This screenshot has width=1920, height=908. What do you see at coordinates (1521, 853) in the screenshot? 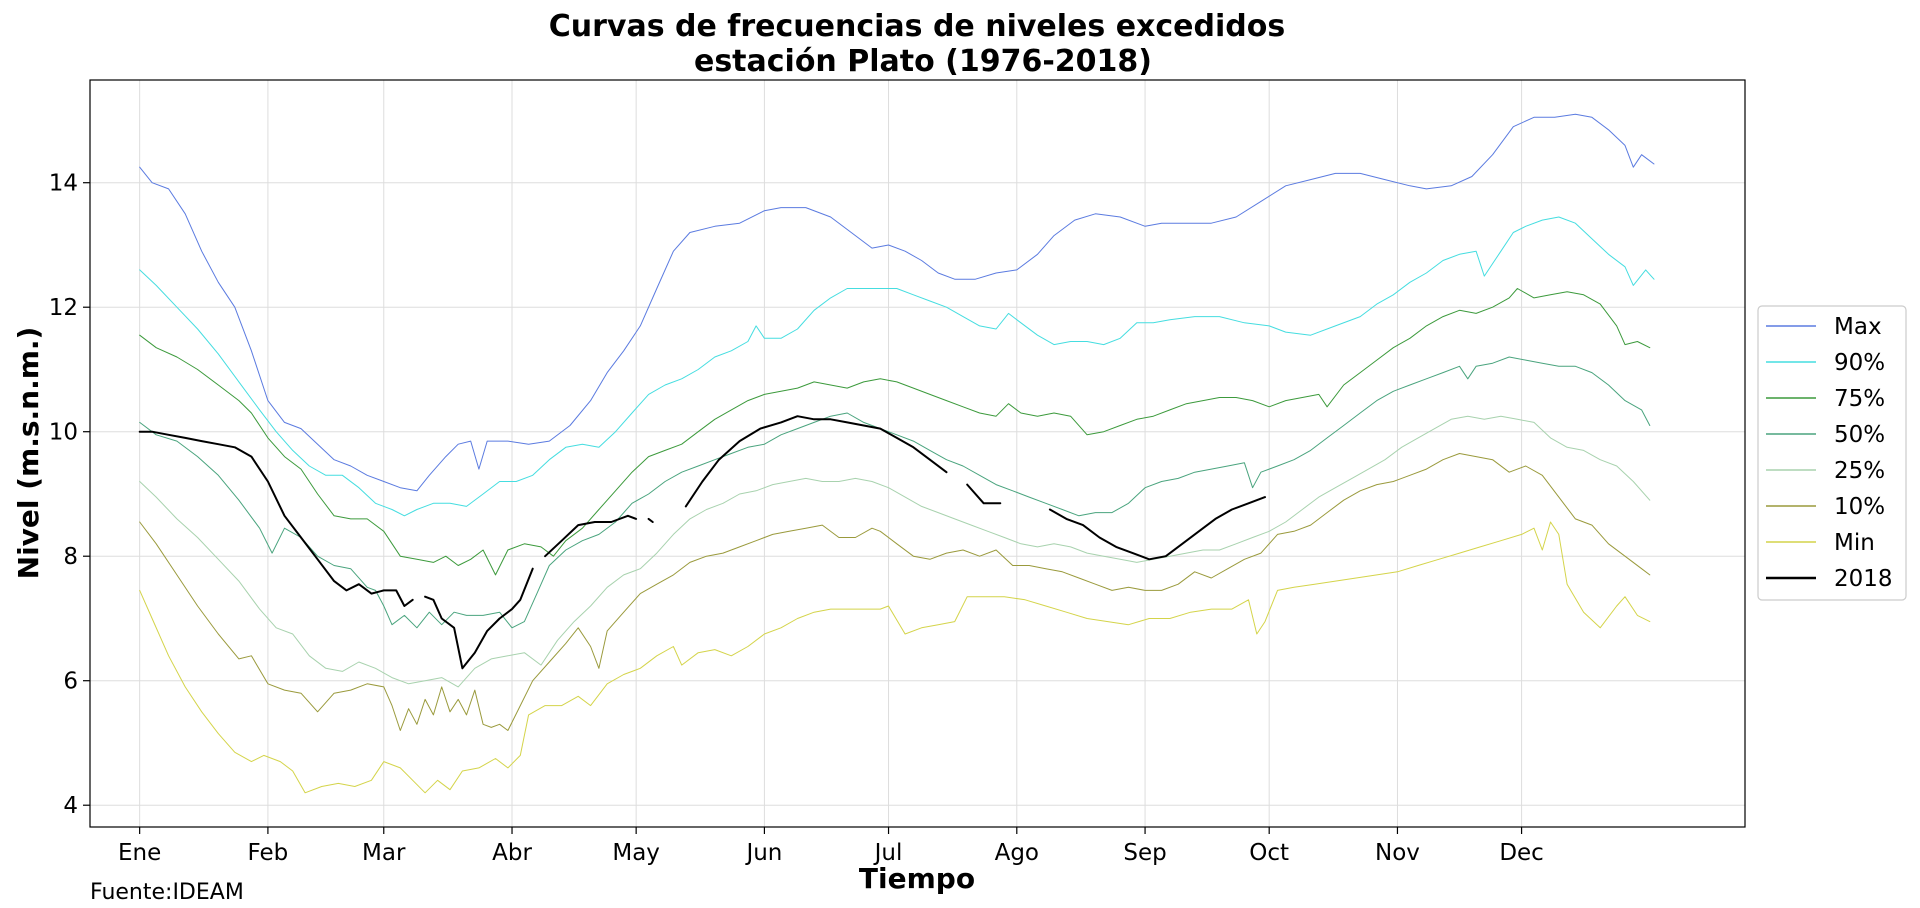
I see `x-tick-label: Dec` at bounding box center [1521, 853].